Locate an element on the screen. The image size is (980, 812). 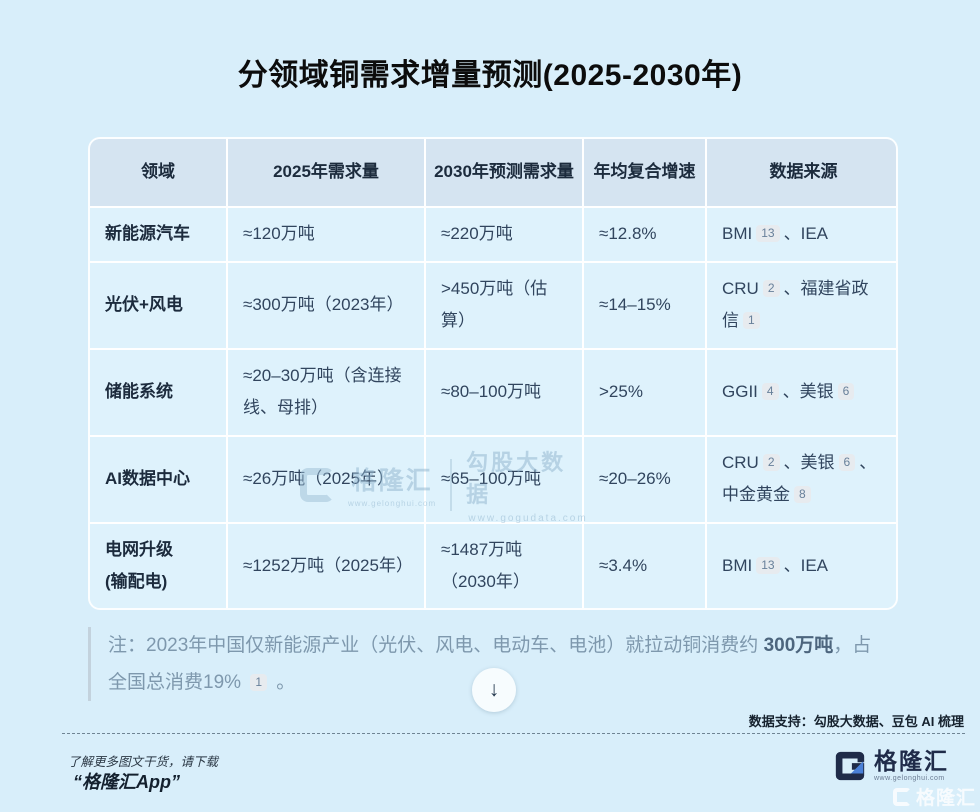
sector-cell: 光伏+风电 is located at coordinates (159, 306).